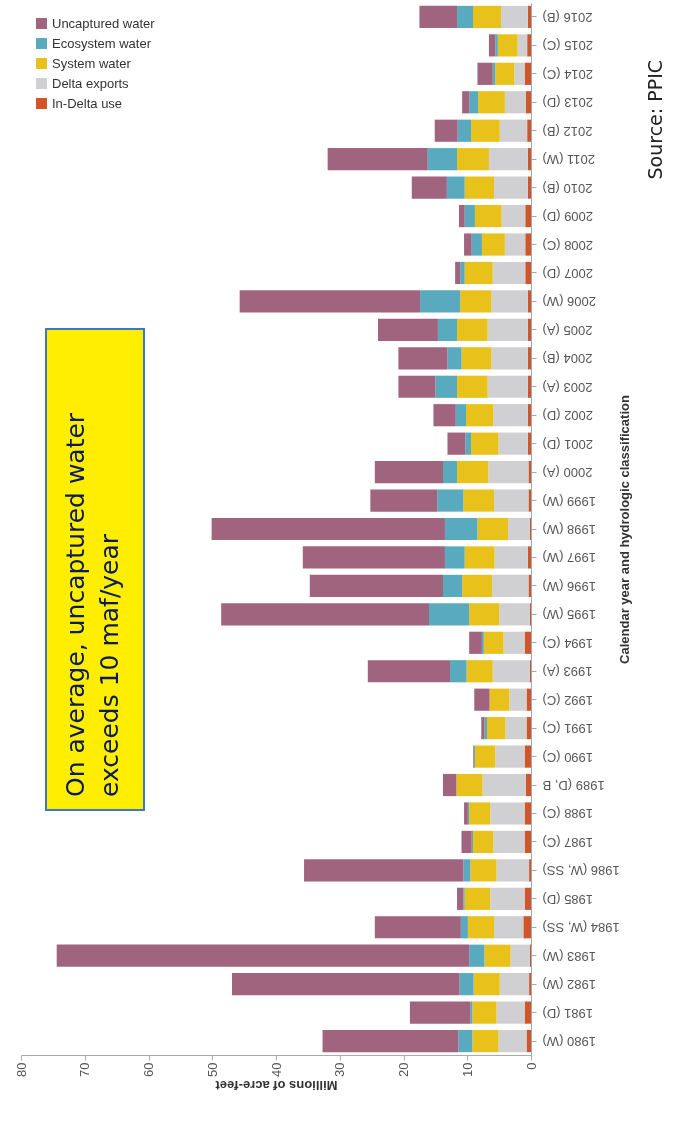 The height and width of the screenshot is (1140, 678). I want to click on y-tick-label: 2006 (W), so click(569, 302).